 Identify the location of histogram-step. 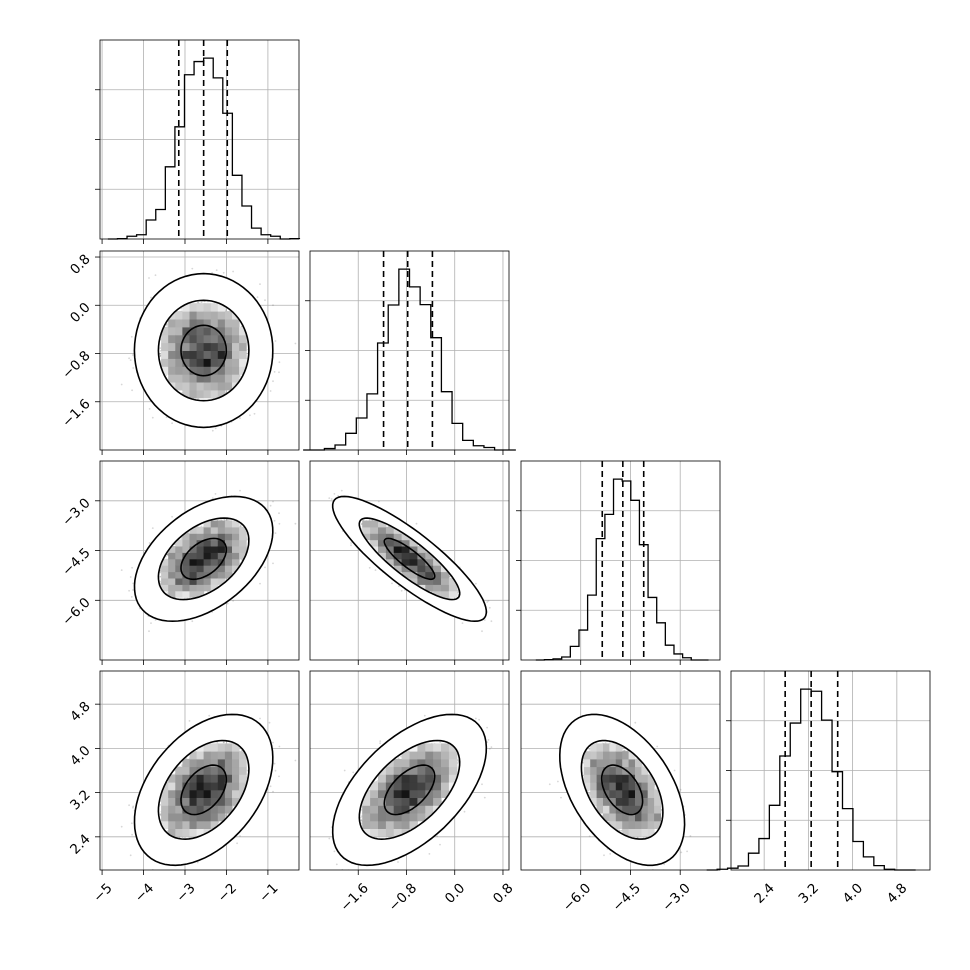
(622, 569).